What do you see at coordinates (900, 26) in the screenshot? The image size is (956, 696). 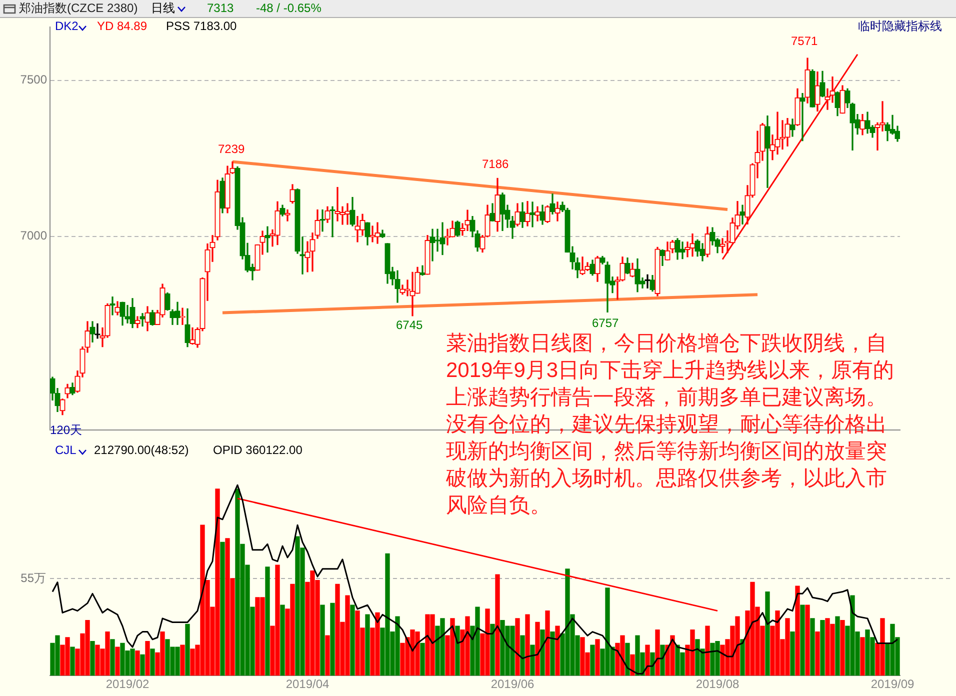 I see `annotation: 临时隐藏指标线` at bounding box center [900, 26].